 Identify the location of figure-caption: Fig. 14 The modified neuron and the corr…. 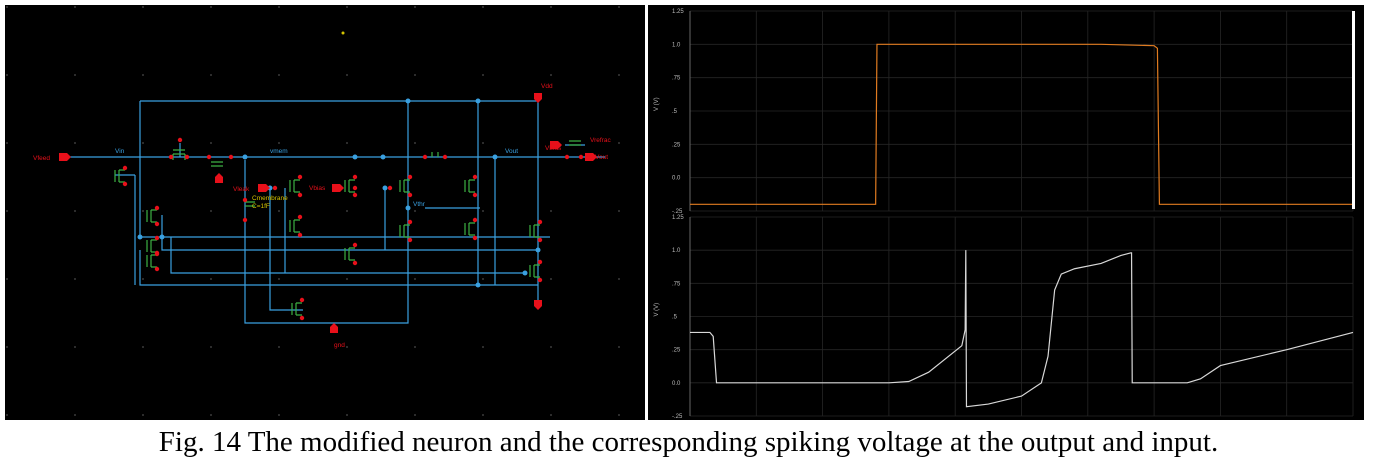
(688, 442).